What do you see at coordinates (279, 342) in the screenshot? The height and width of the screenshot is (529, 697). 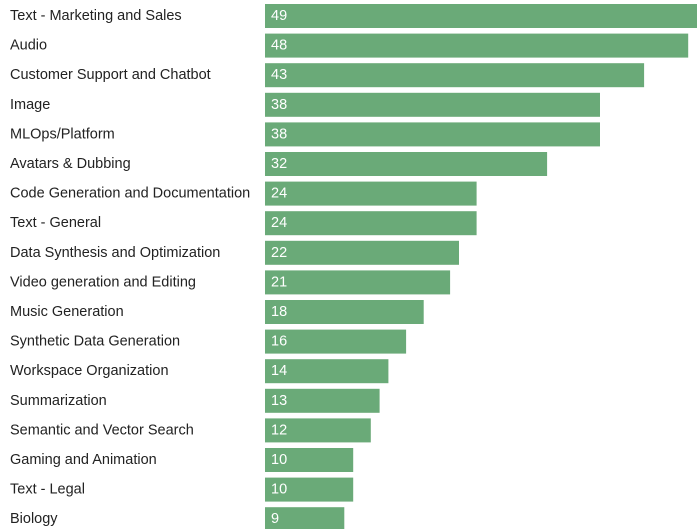 I see `value-label: 16` at bounding box center [279, 342].